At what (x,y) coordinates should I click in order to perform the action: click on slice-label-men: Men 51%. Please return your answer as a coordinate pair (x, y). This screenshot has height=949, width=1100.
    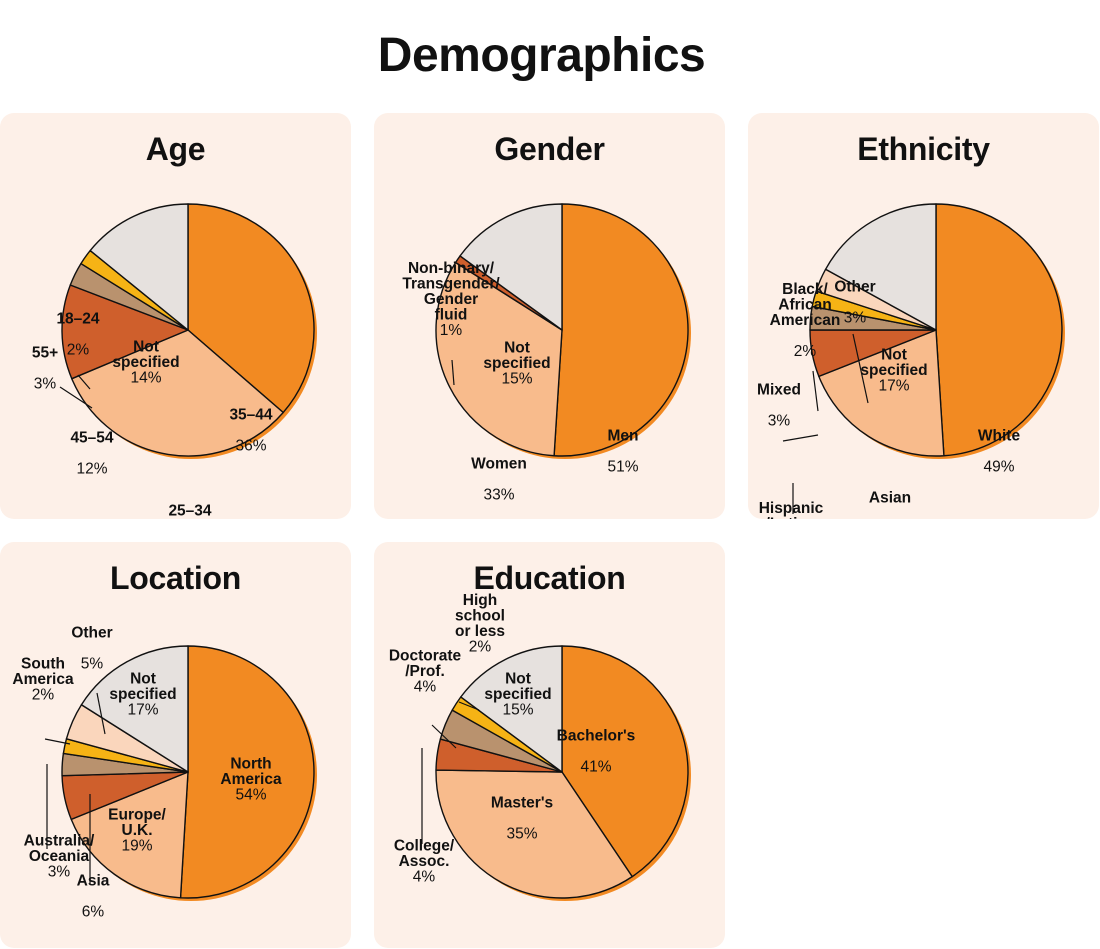
    Looking at the image, I should click on (622, 452).